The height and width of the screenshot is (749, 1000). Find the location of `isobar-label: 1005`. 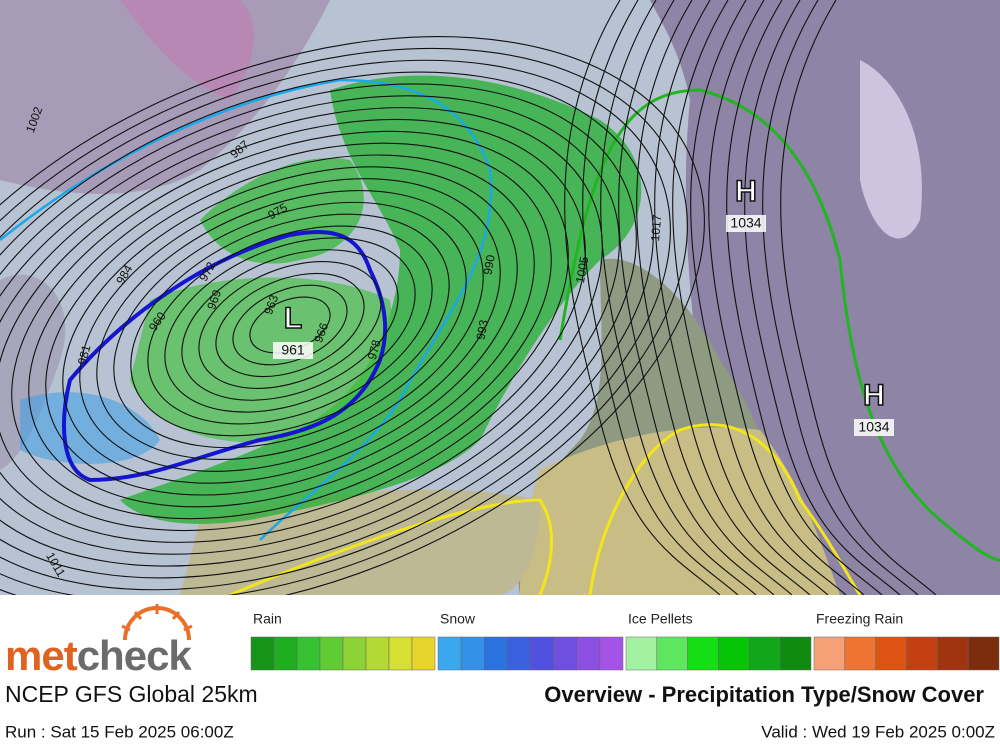

isobar-label: 1005 is located at coordinates (582, 269).